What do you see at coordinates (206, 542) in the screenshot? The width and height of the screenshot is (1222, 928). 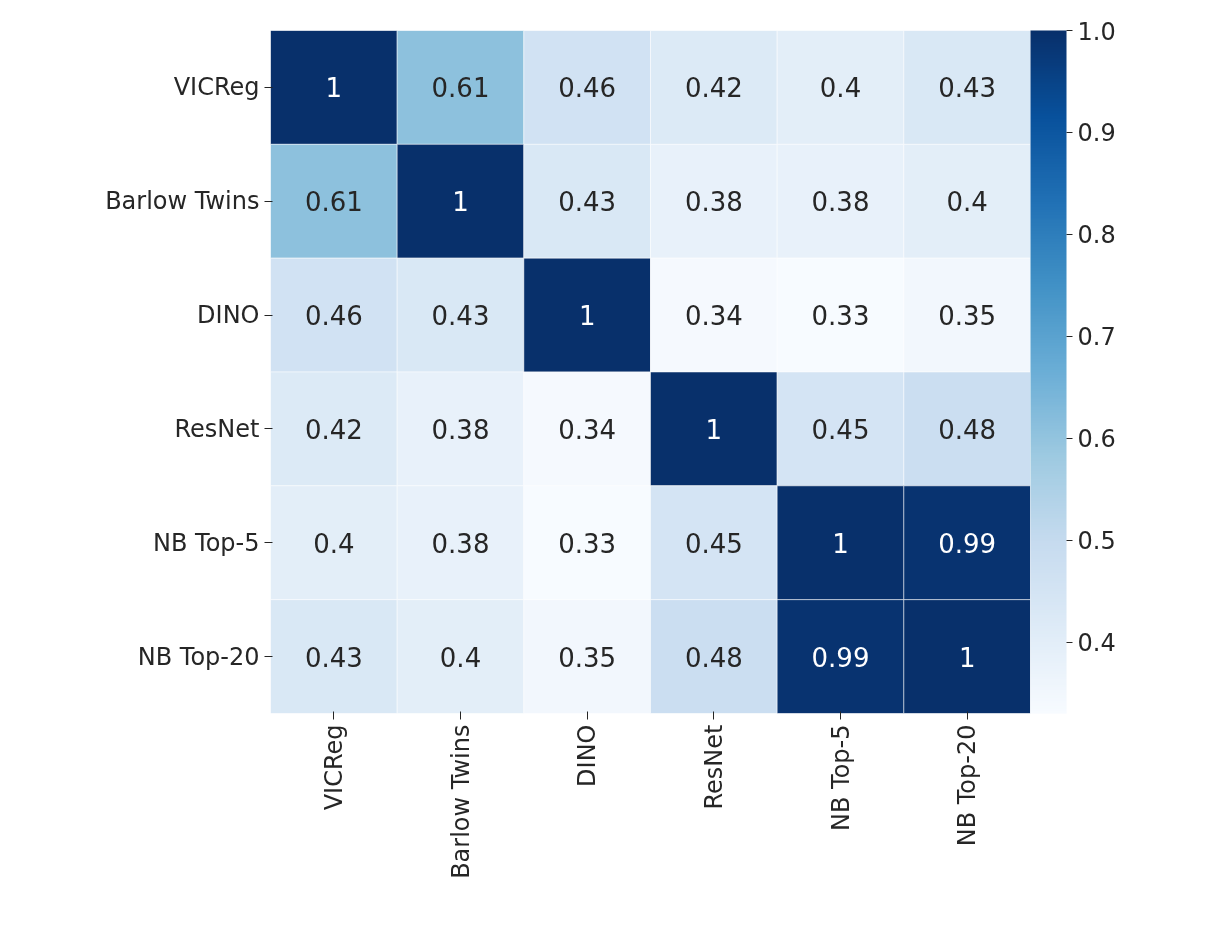 I see `y-tick-label: NB Top-5` at bounding box center [206, 542].